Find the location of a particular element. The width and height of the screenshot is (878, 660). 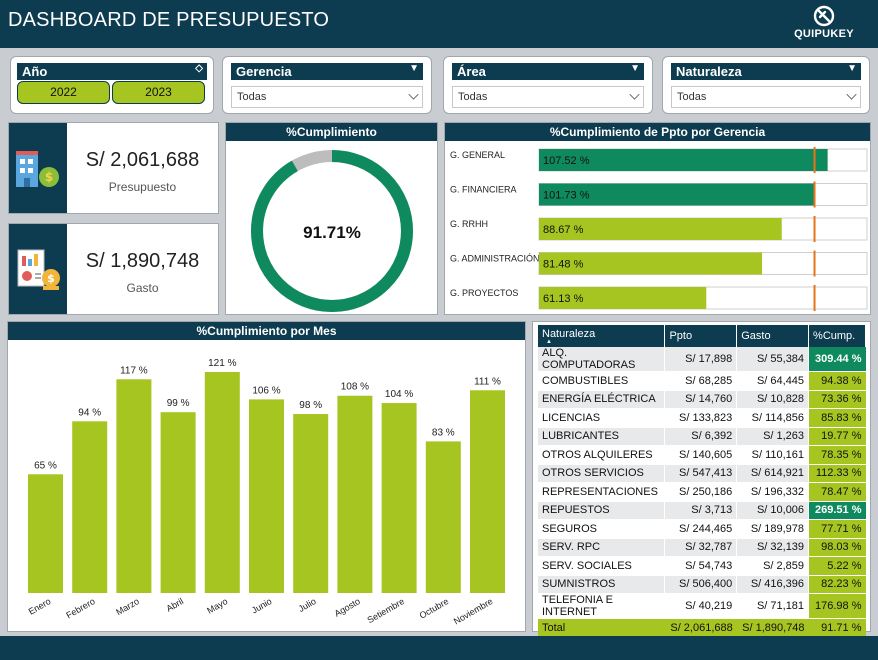

cell-naturaleza: TELEFONIA E INTERNET is located at coordinates (602, 606).